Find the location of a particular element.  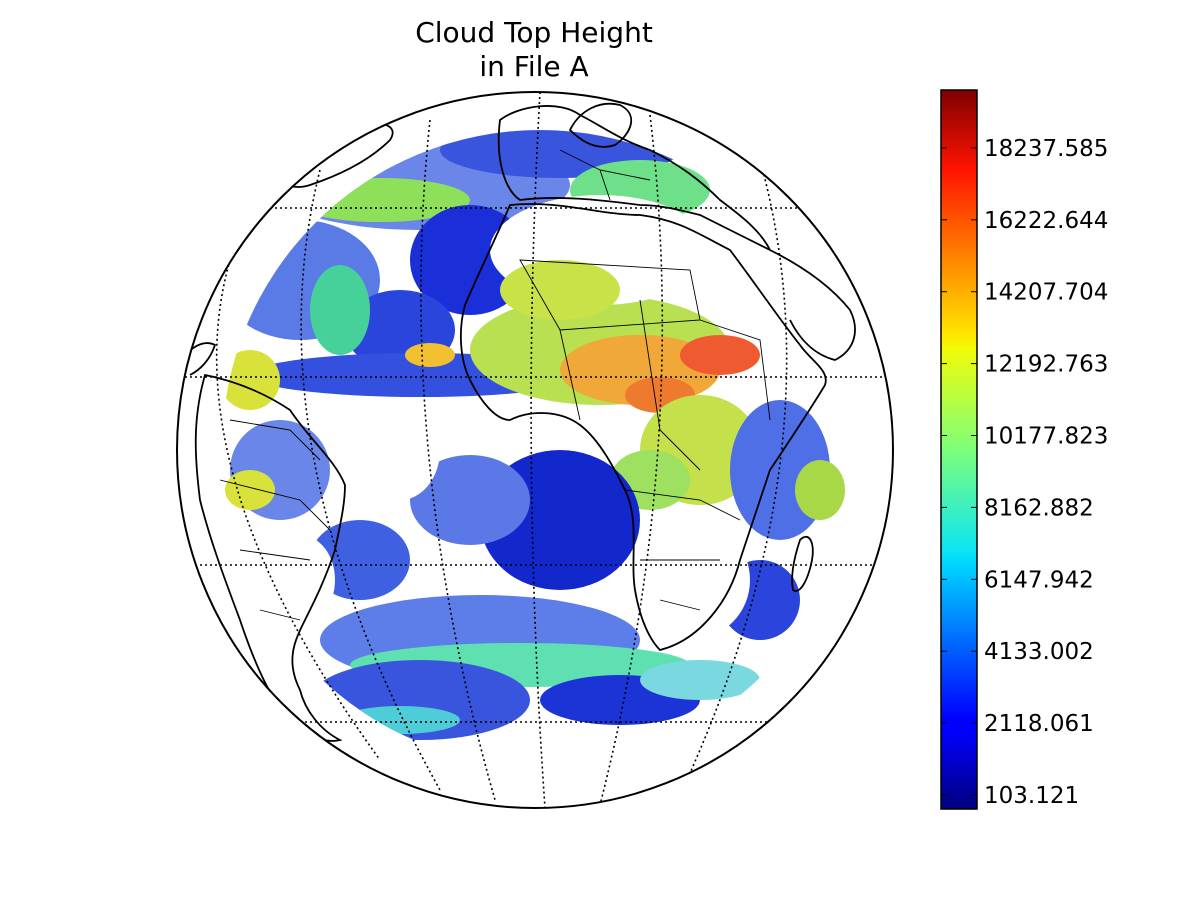

colorbar-tick-label: 2118.061 is located at coordinates (1039, 724).